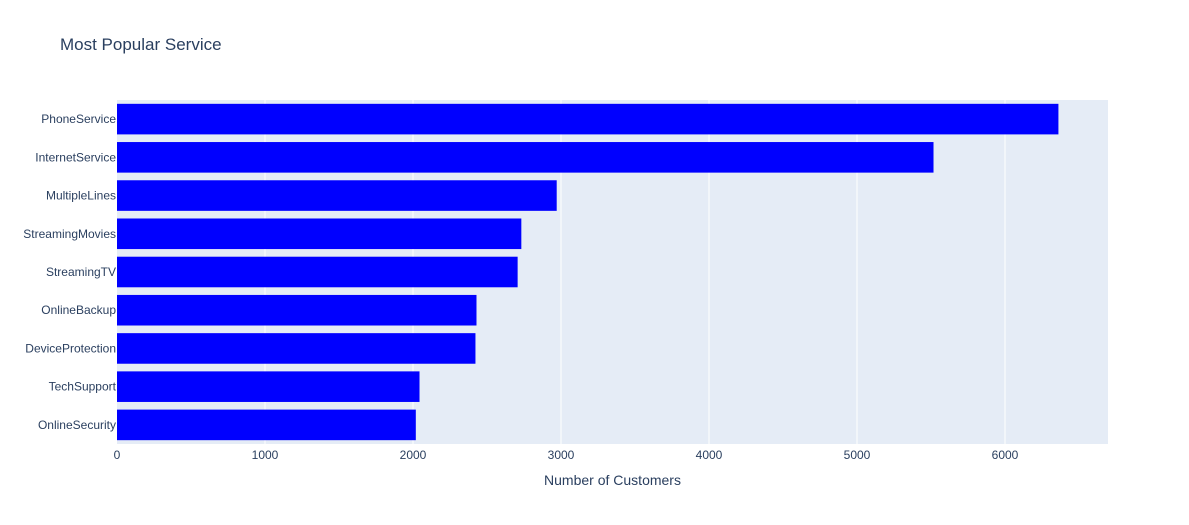  I want to click on y-tick-label: PhoneService, so click(78, 119).